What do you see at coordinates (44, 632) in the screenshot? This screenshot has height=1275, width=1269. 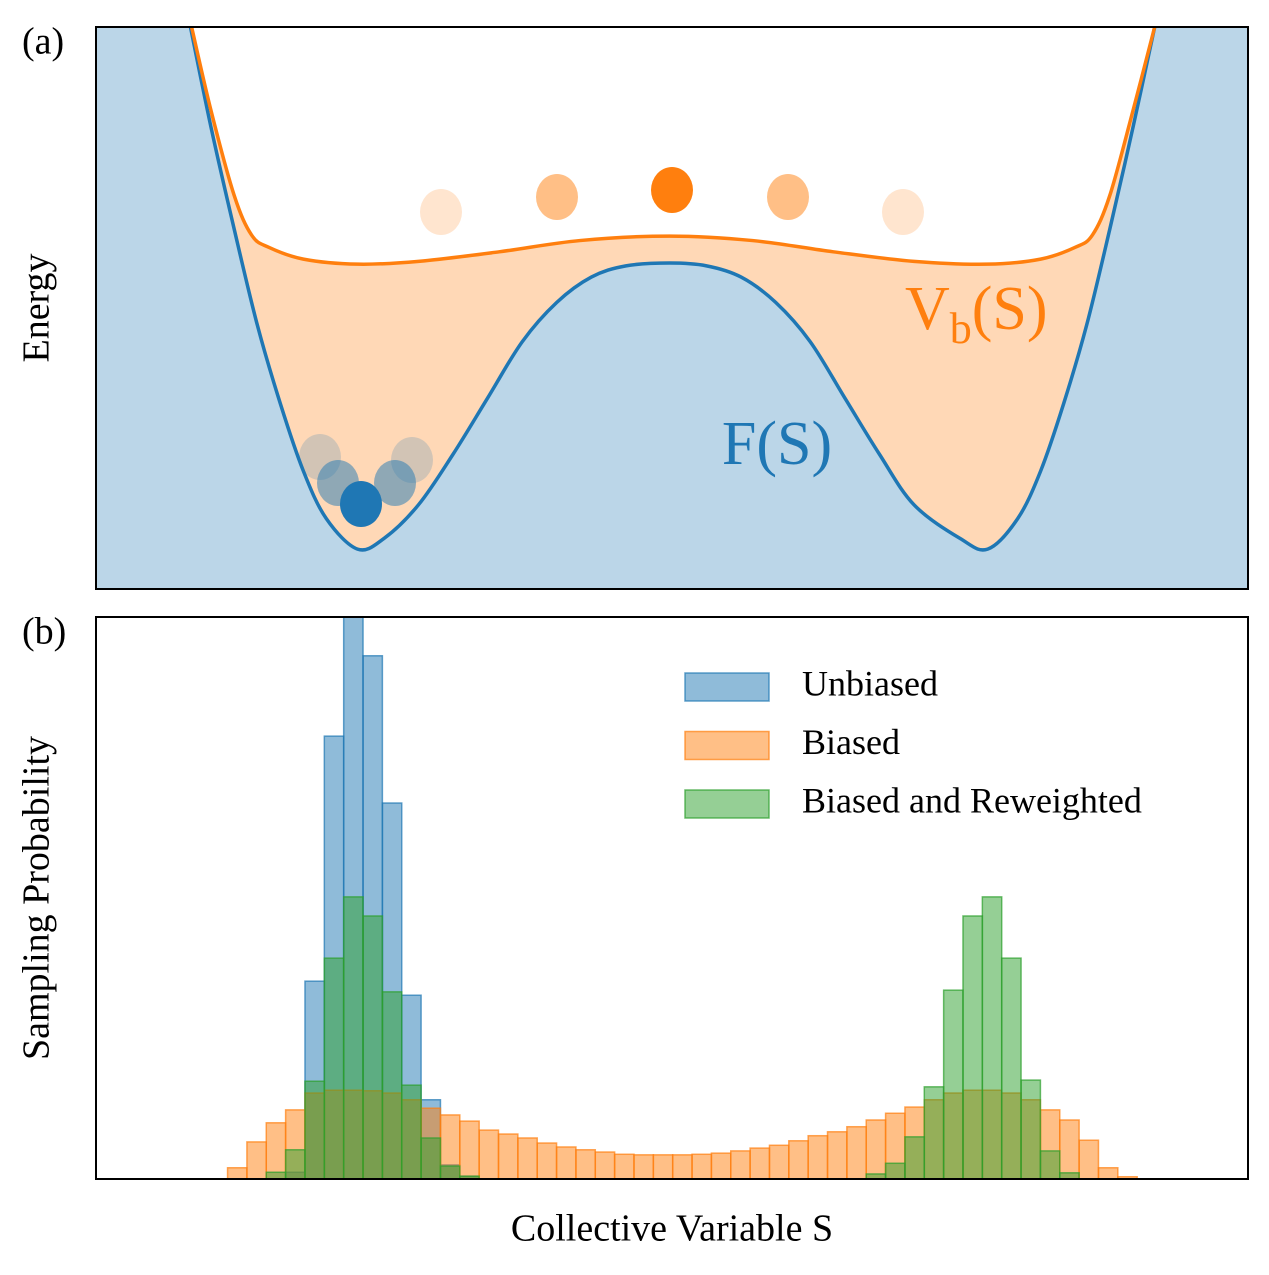 I see `panel-label: (b)` at bounding box center [44, 632].